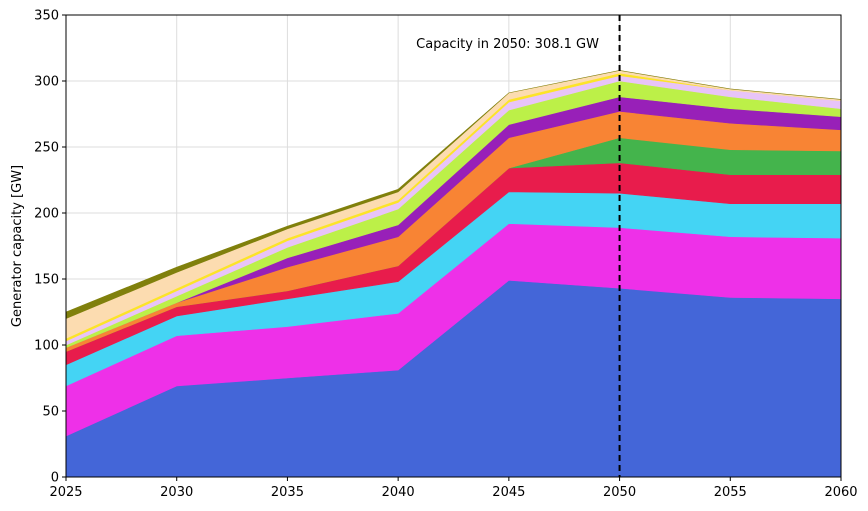 Image resolution: width=868 pixels, height=511 pixels. Describe the element at coordinates (17, 246) in the screenshot. I see `y-axis-title: Generator capacity [GW]` at that location.